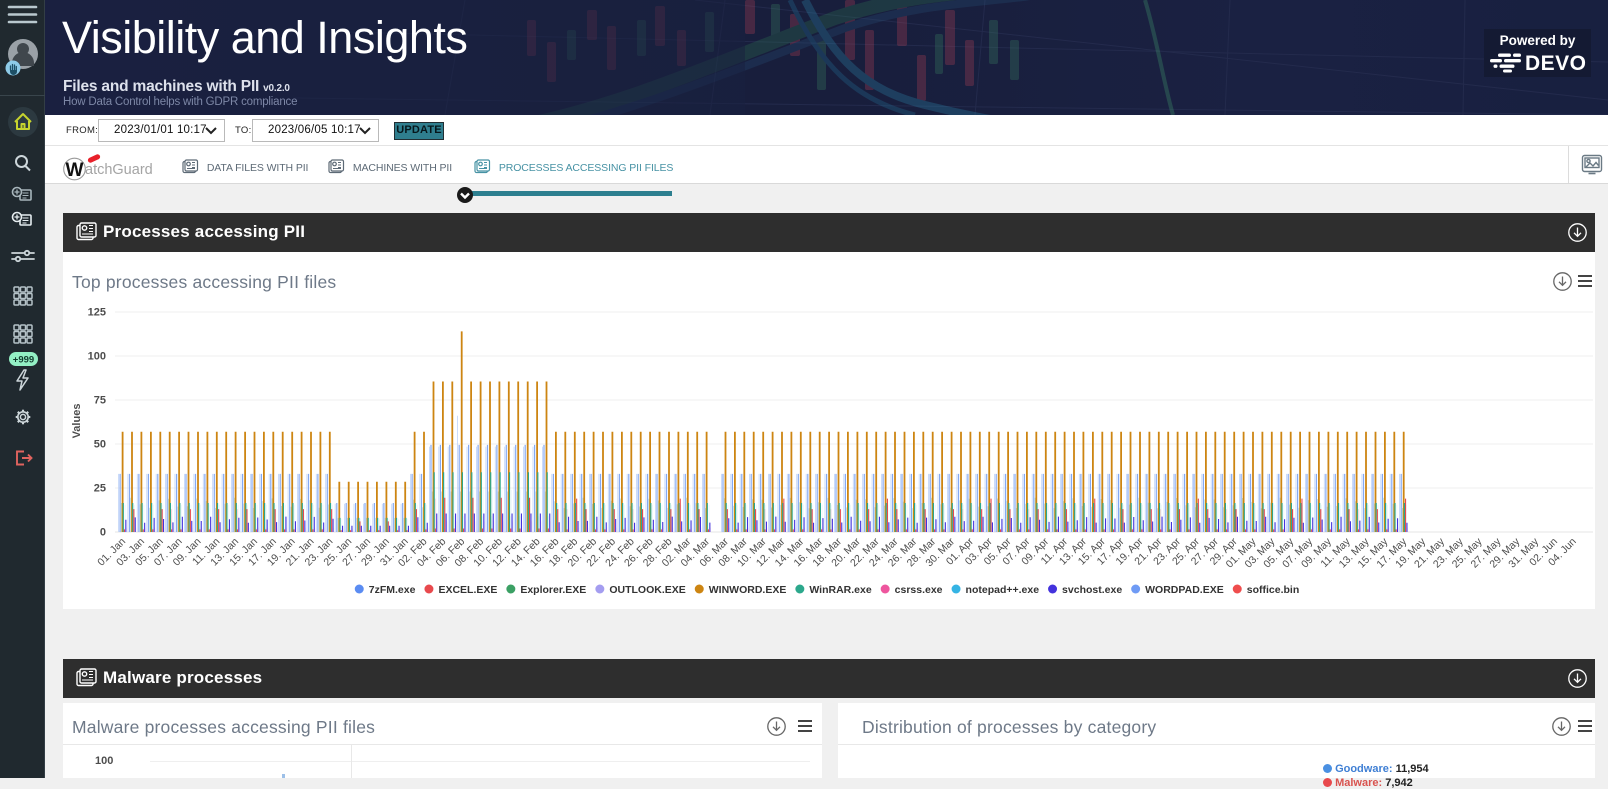 Image resolution: width=1608 pixels, height=789 pixels. I want to click on svg-text: csrss.exe, so click(919, 590).